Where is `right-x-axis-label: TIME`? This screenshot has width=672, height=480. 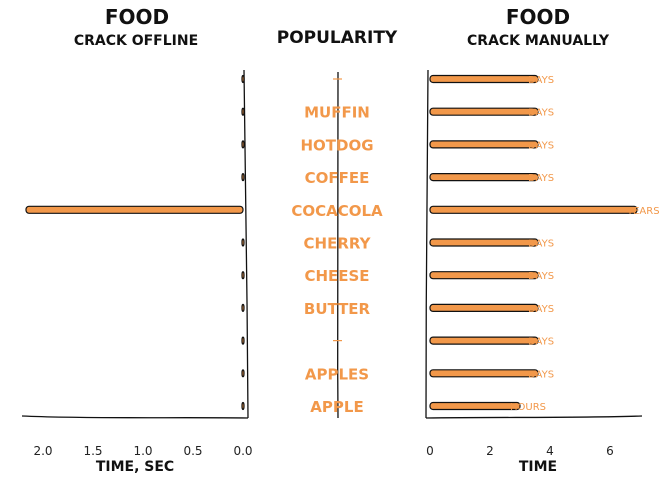 right-x-axis-label: TIME is located at coordinates (538, 467).